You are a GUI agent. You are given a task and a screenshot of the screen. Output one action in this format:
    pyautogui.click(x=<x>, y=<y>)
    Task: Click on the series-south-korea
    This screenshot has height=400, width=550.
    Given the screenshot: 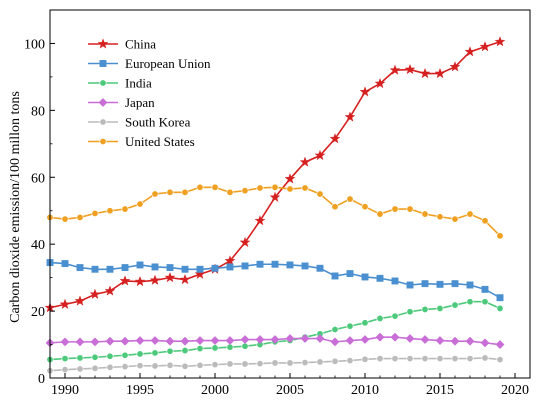 What is the action you would take?
    pyautogui.click(x=275, y=364)
    